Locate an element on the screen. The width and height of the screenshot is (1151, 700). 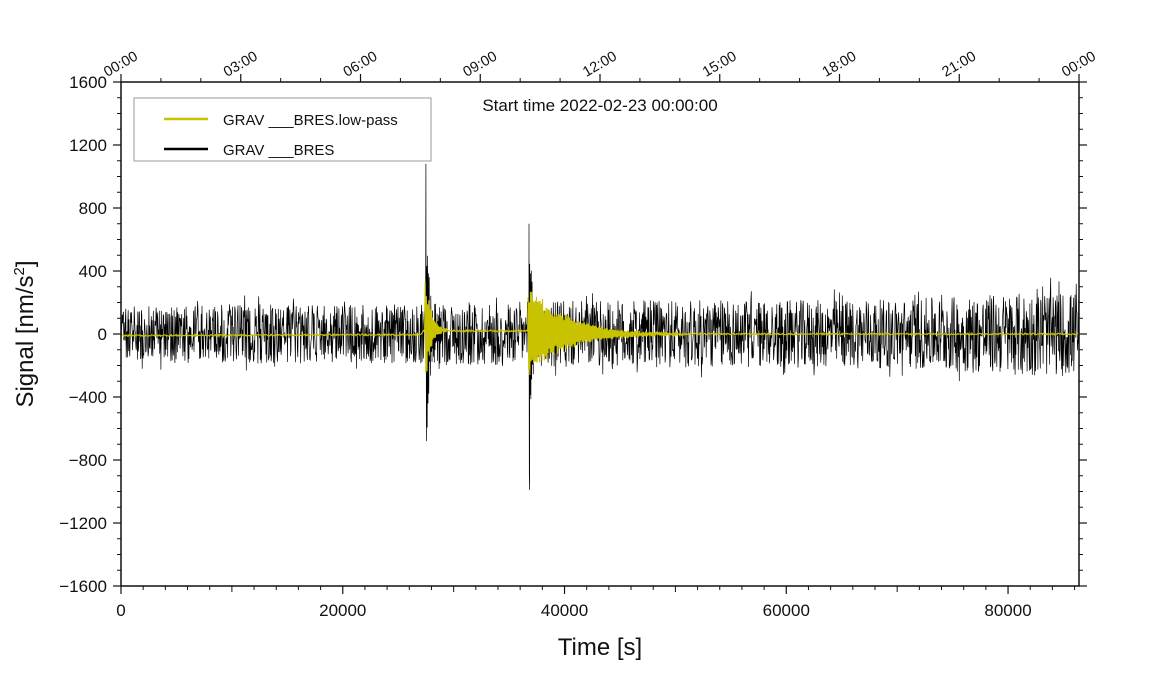
x-tick-label: 20000 is located at coordinates (342, 610).